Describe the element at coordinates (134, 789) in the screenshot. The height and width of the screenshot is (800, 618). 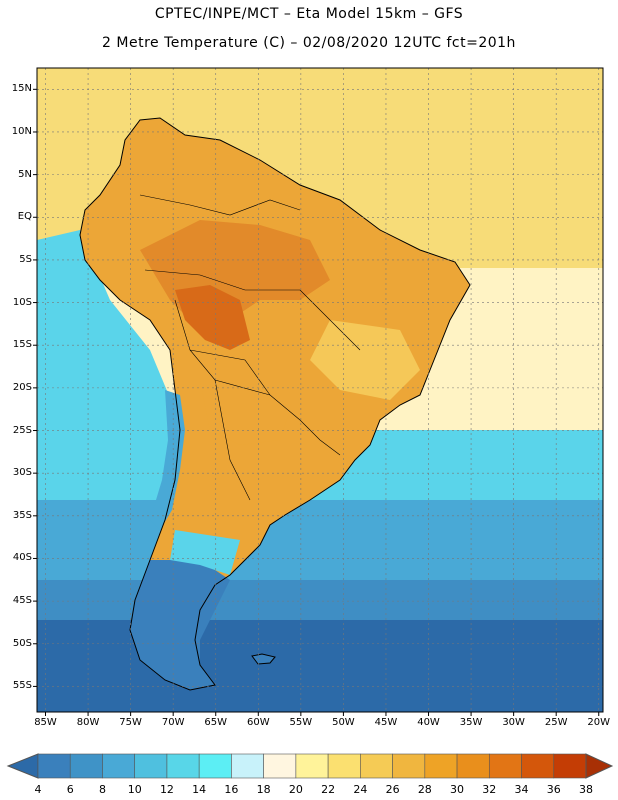
I see `colorbar-label-10: 10` at that location.